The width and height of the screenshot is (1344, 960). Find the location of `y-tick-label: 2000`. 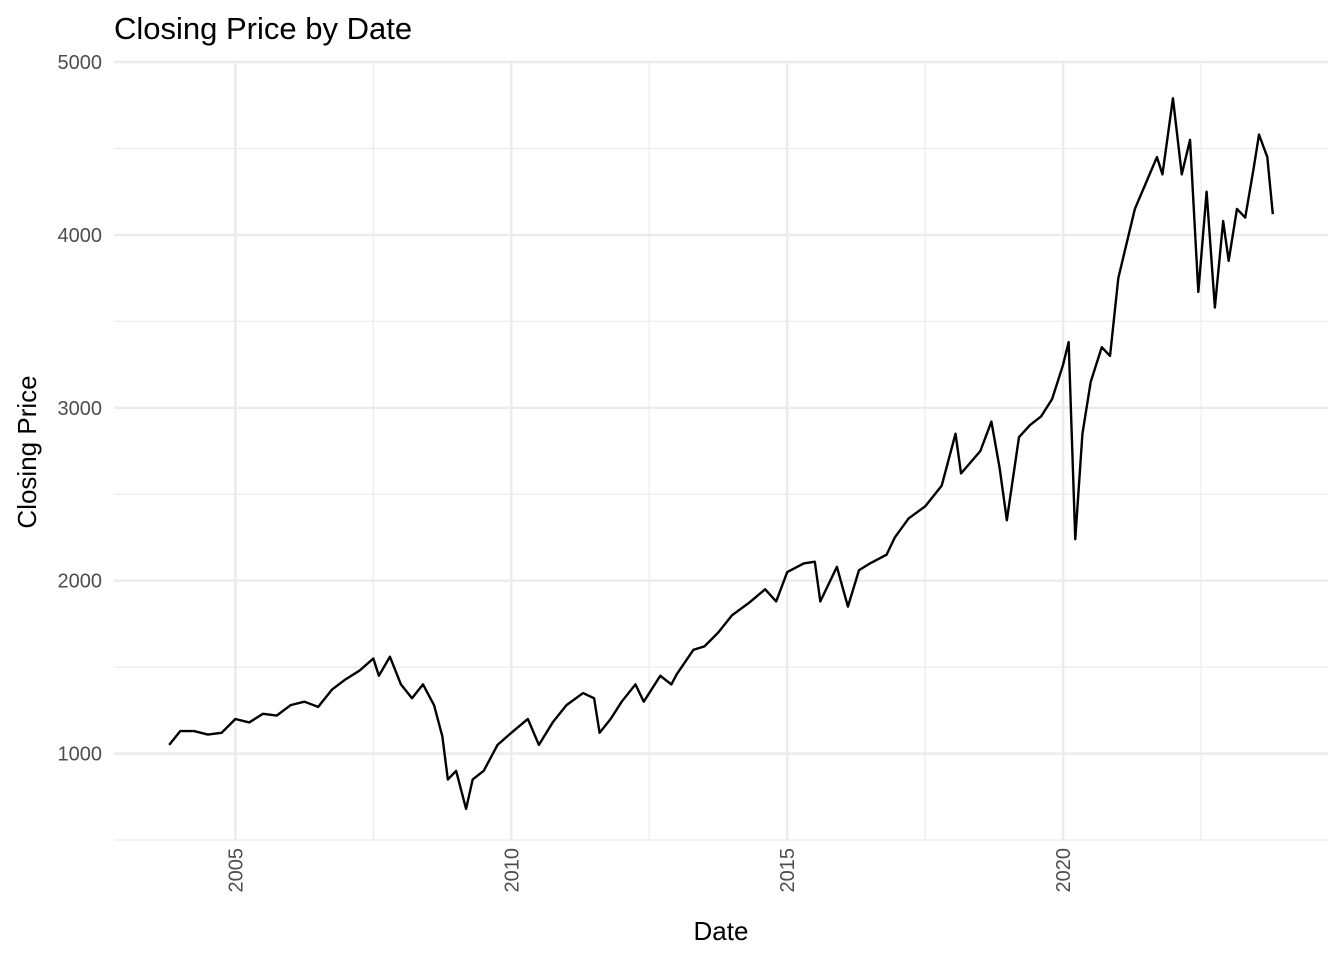

y-tick-label: 2000 is located at coordinates (80, 582).